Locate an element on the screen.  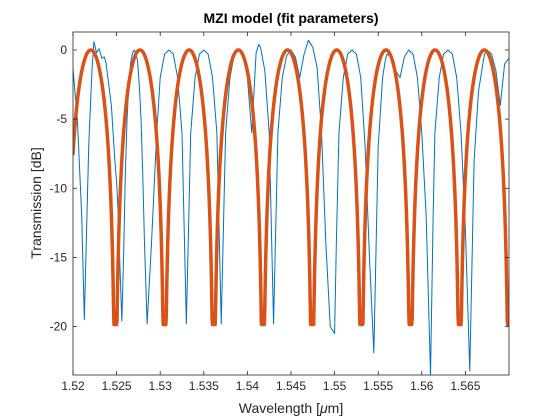
x-tick-label: 1.565 is located at coordinates (465, 386).